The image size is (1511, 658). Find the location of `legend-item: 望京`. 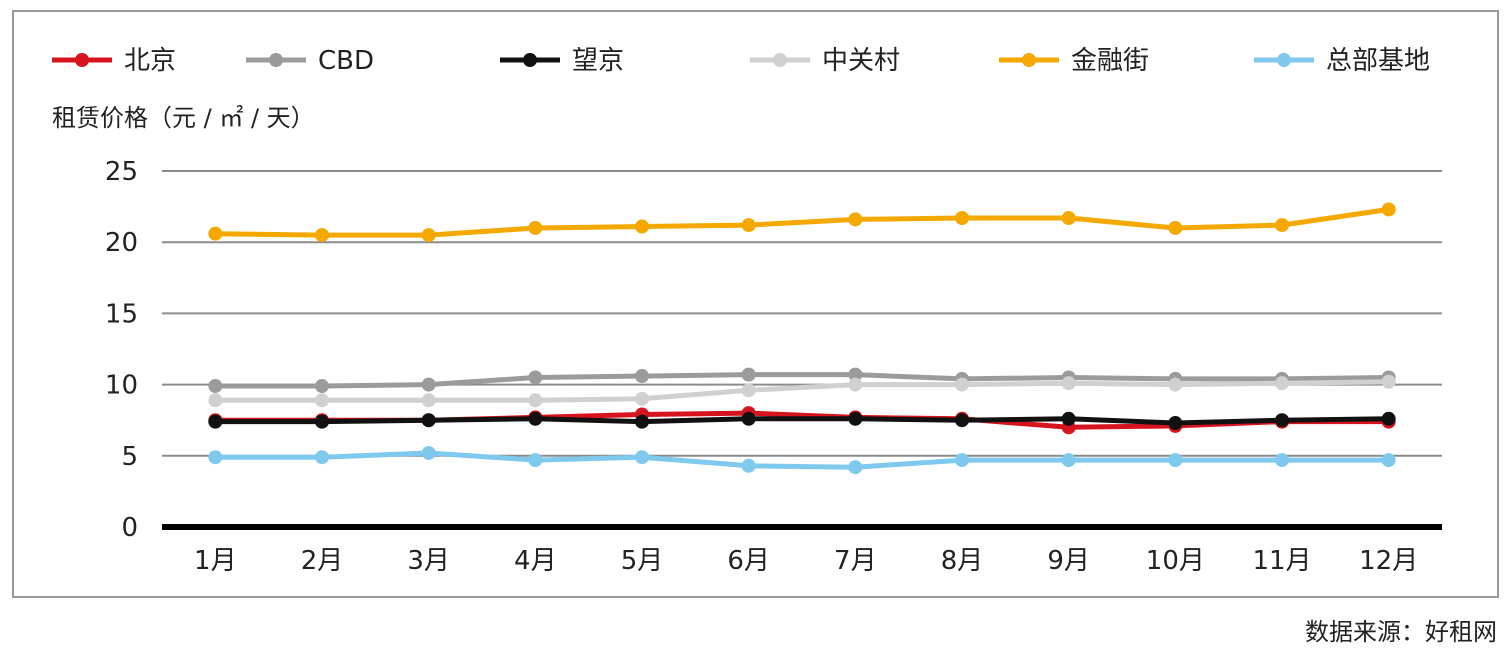

legend-item: 望京 is located at coordinates (562, 61).